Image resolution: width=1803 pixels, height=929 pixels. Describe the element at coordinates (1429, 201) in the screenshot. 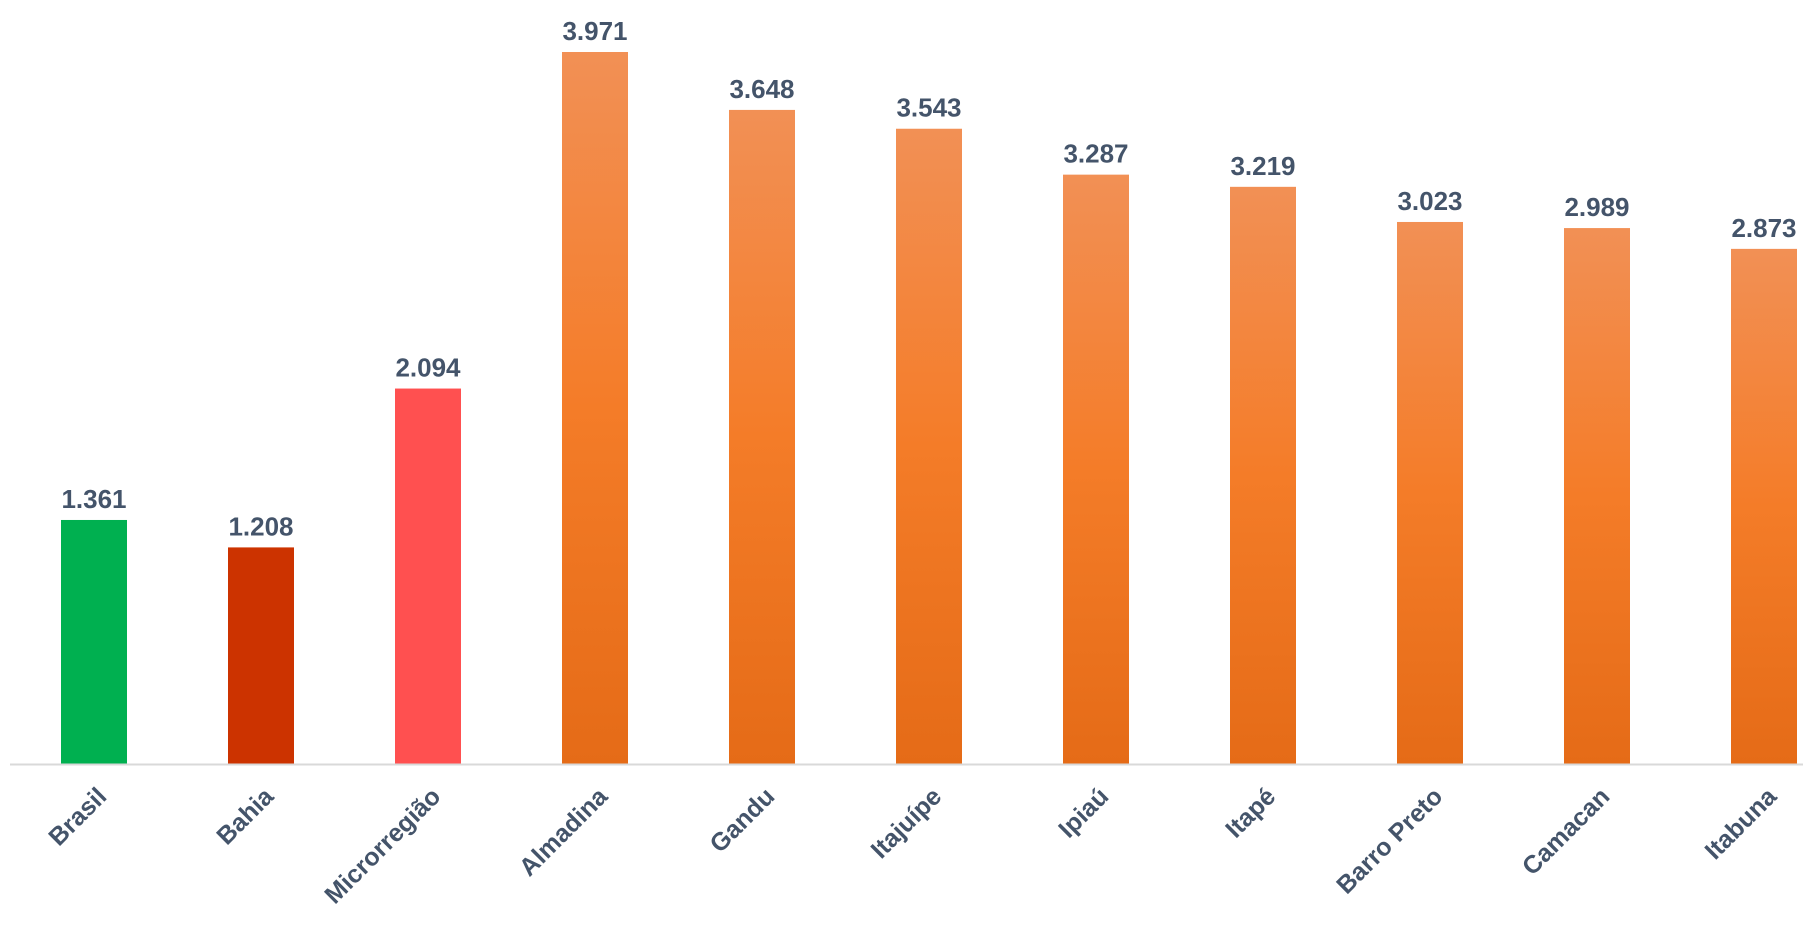

I see `value-label-barro-preto: 3.023` at that location.